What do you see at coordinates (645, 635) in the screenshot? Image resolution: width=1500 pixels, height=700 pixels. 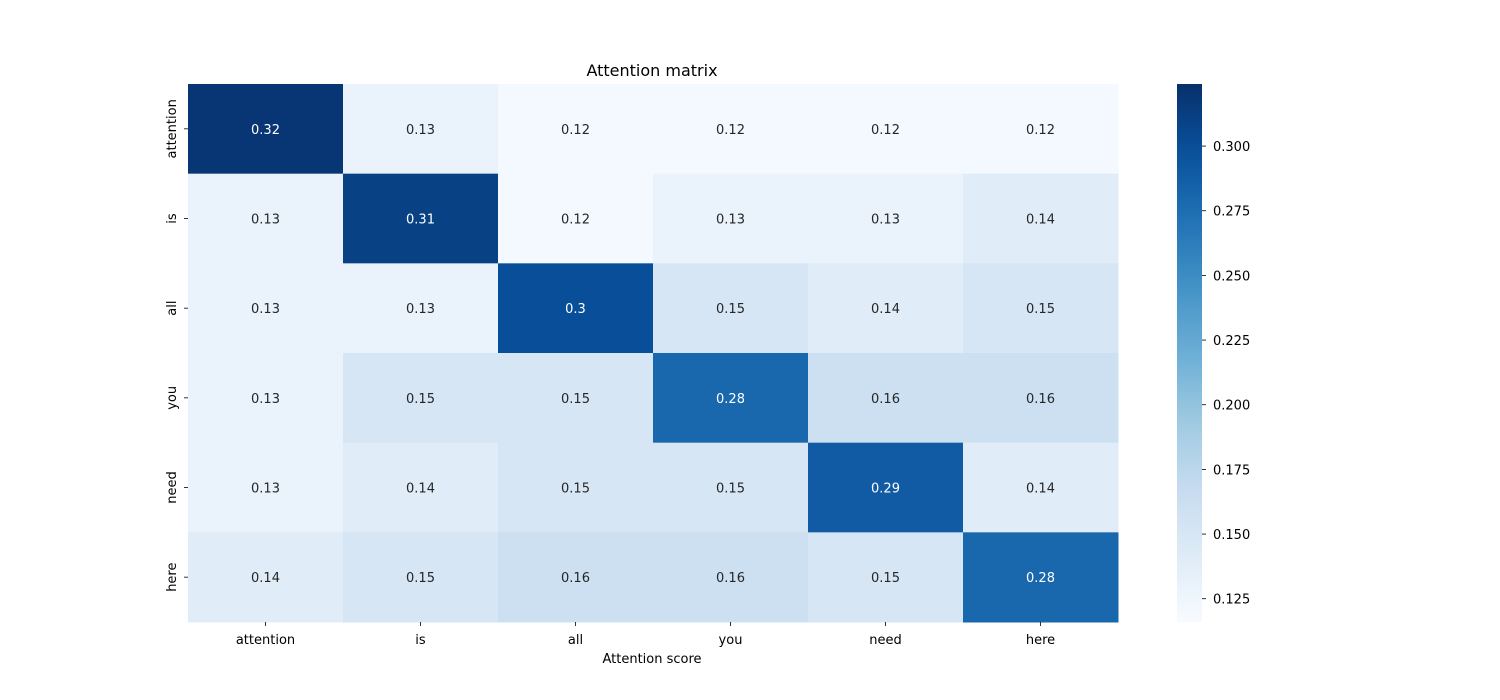 I see `x-axis-ticks: attention is all you need here` at bounding box center [645, 635].